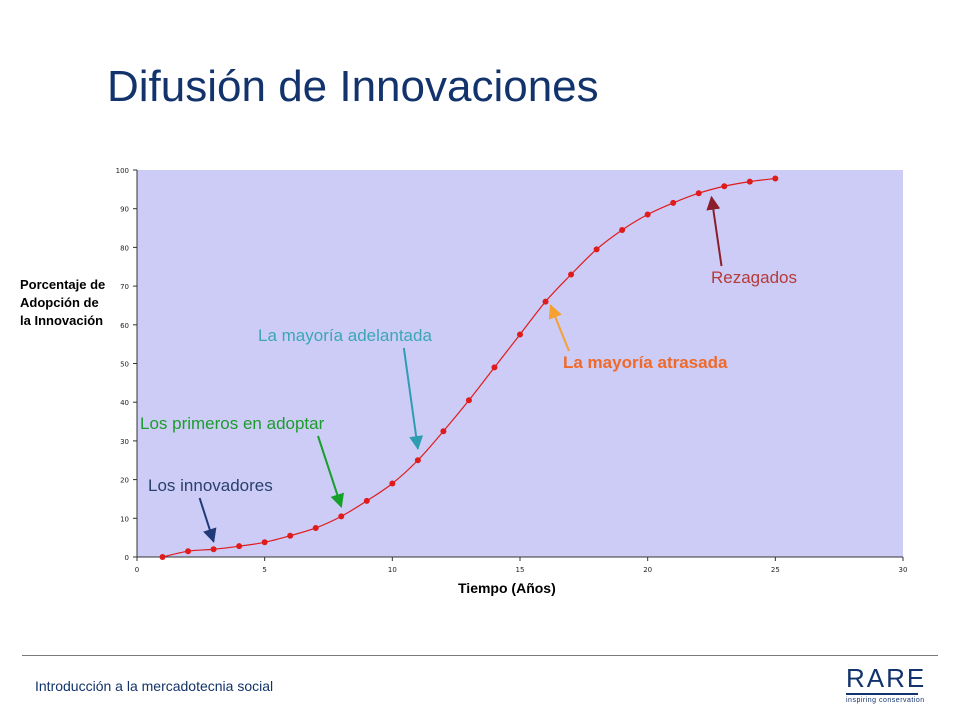 This screenshot has width=960, height=720. What do you see at coordinates (122, 171) in the screenshot?
I see `y-tick-label: 100` at bounding box center [122, 171].